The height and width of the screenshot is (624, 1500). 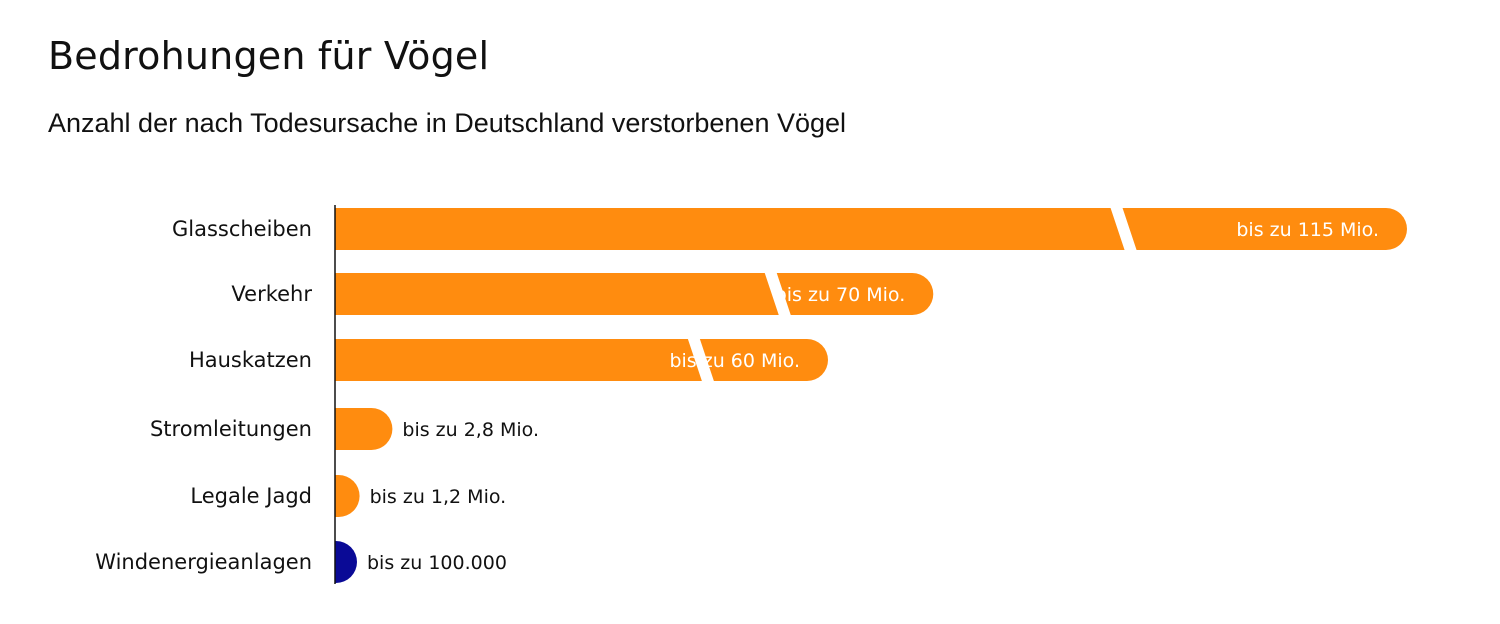 What do you see at coordinates (437, 563) in the screenshot?
I see `value-label: bis zu 100.000` at bounding box center [437, 563].